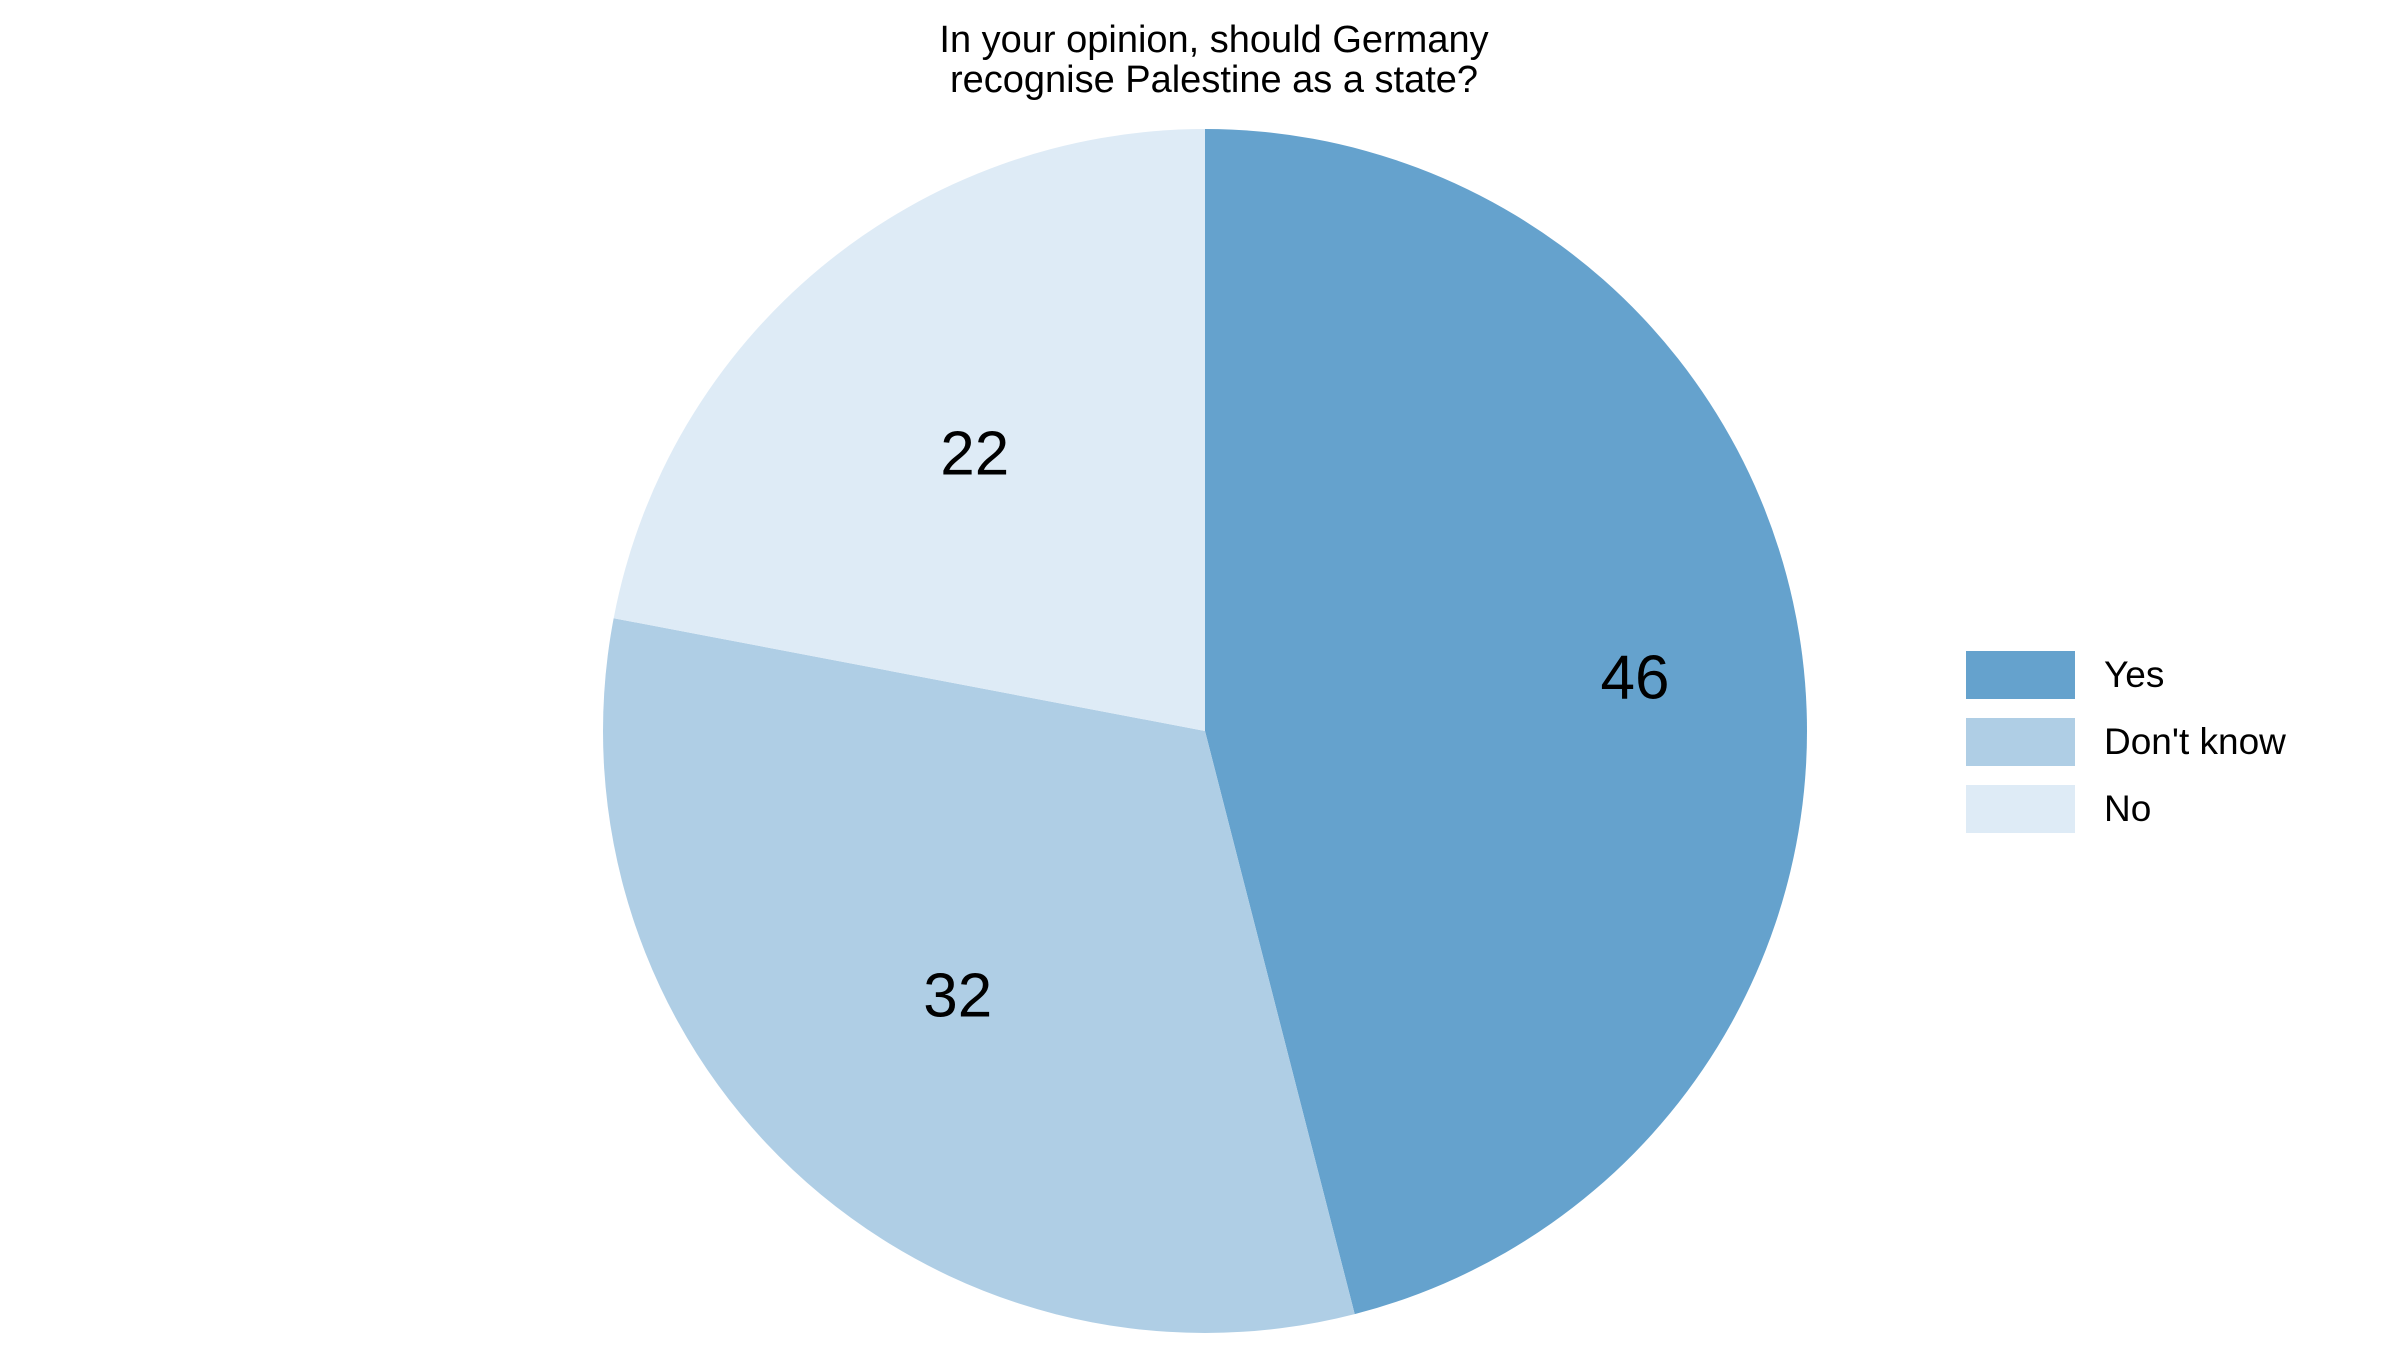  I want to click on legend-label-dont-know: Don't know, so click(2195, 741).